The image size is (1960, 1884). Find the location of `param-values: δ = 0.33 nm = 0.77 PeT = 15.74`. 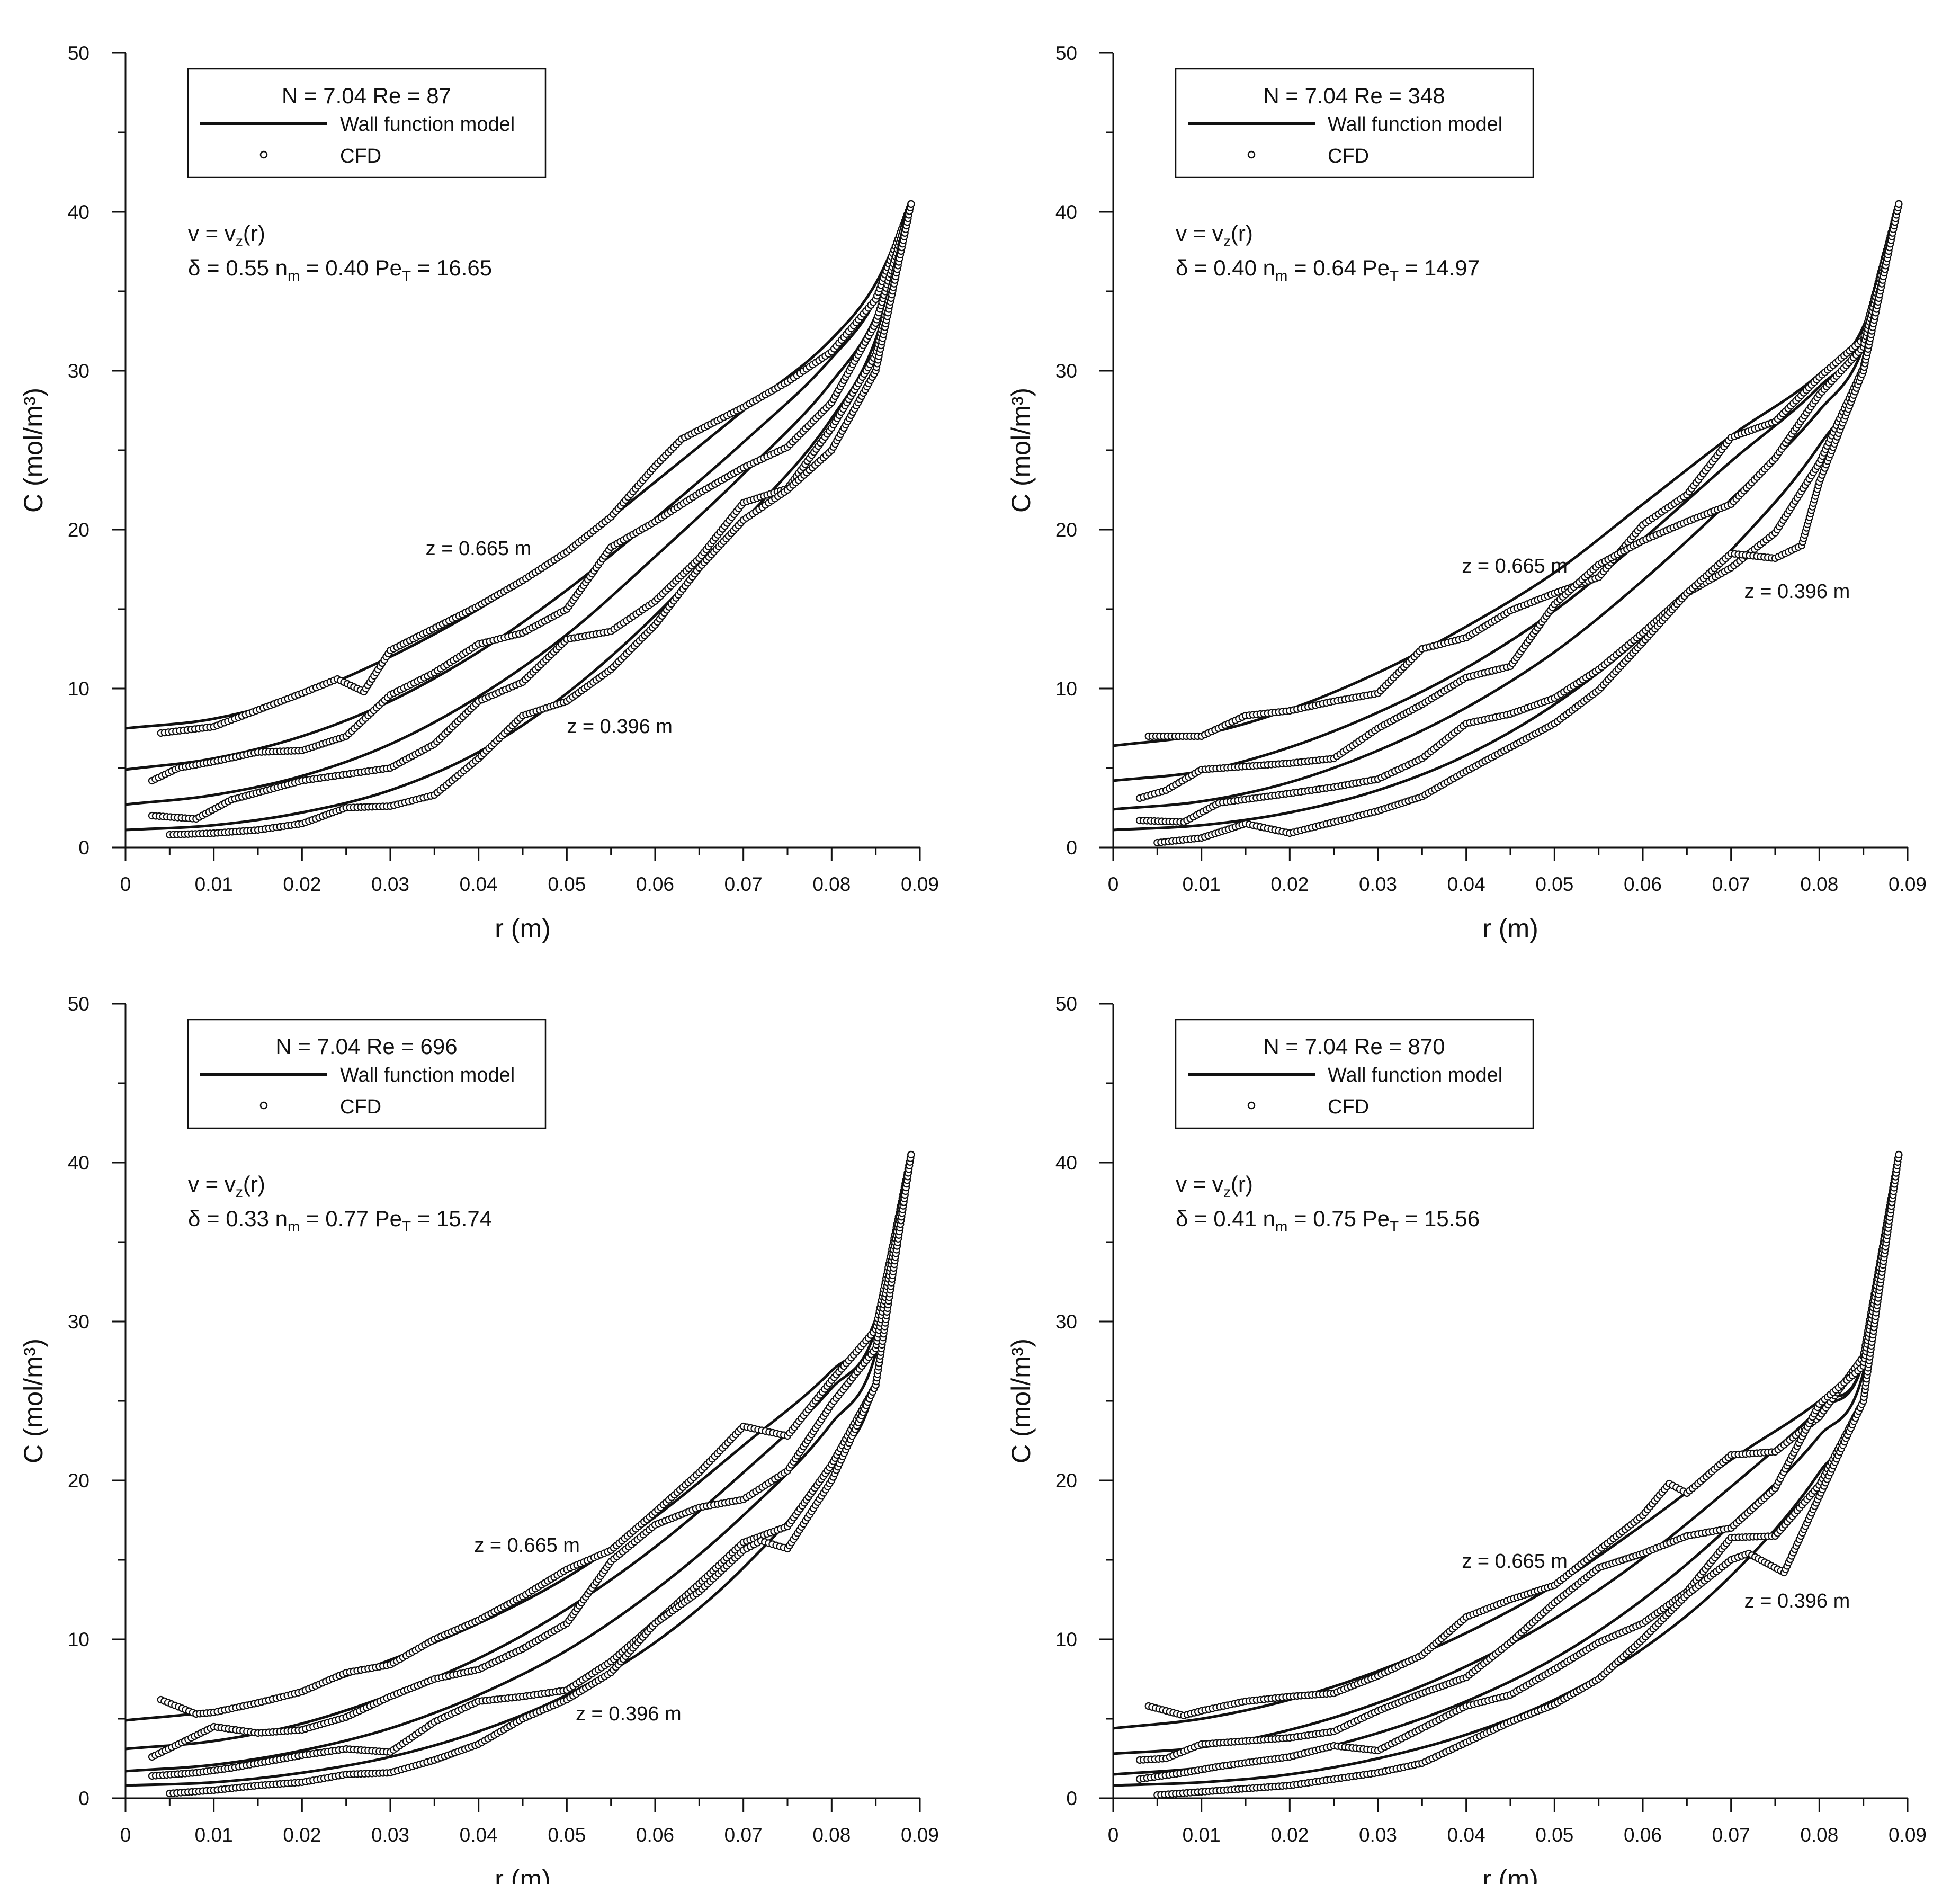

param-values: δ = 0.33 nm = 0.77 PeT = 15.74 is located at coordinates (340, 1220).